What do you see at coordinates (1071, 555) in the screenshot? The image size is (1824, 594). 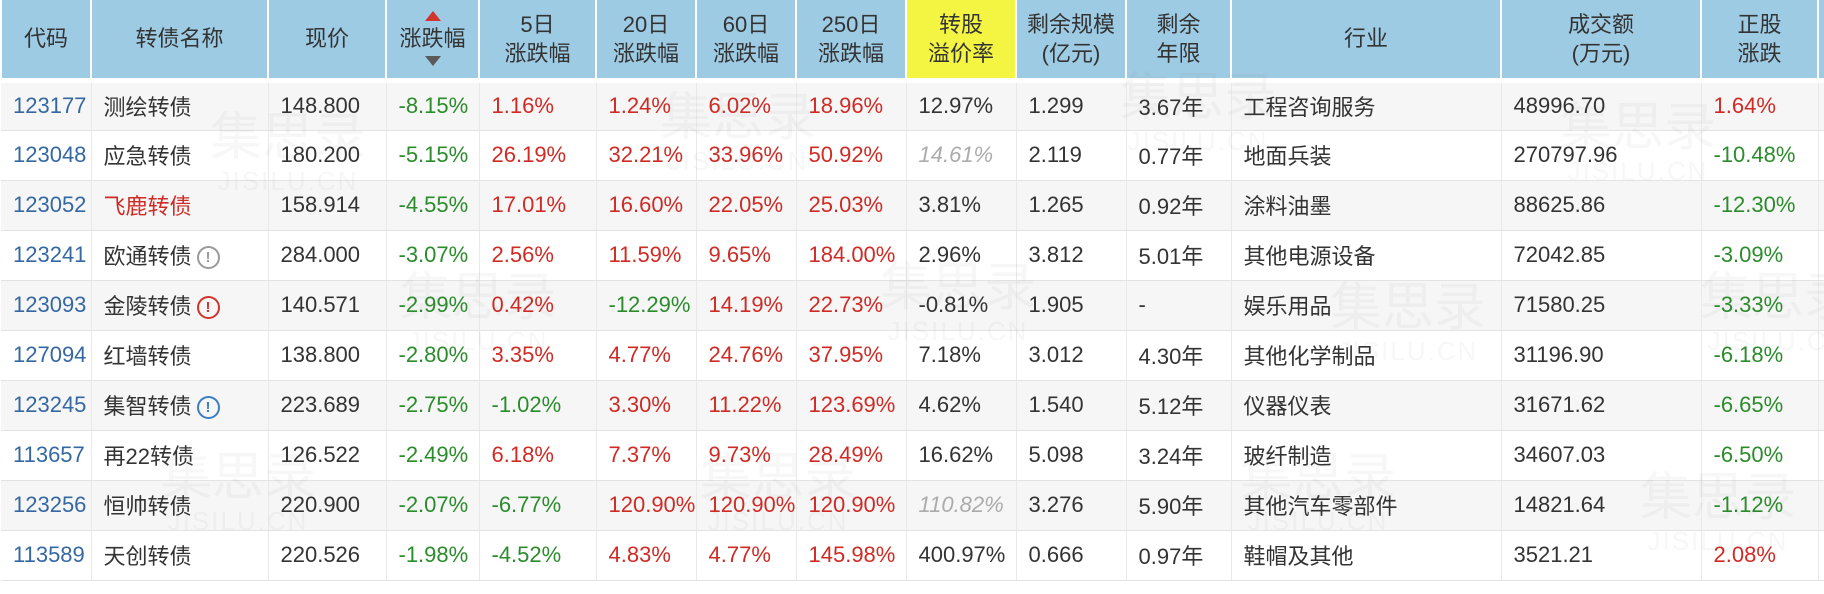 I see `cell-size: 0.666` at bounding box center [1071, 555].